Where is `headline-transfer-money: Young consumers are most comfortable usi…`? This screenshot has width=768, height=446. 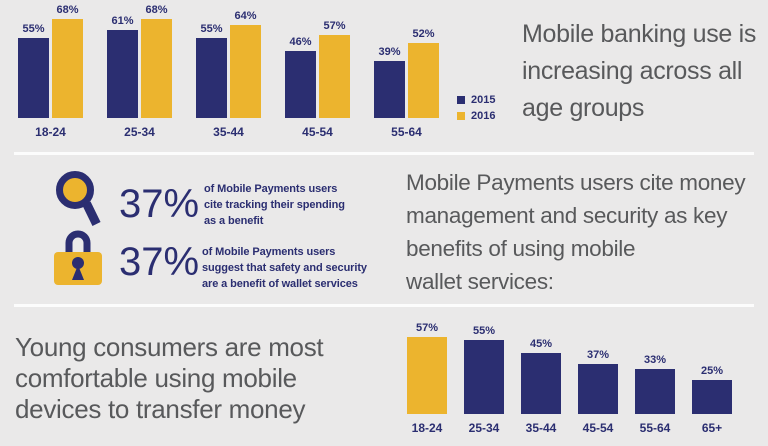
headline-transfer-money: Young consumers are most comfortable usi… is located at coordinates (169, 378).